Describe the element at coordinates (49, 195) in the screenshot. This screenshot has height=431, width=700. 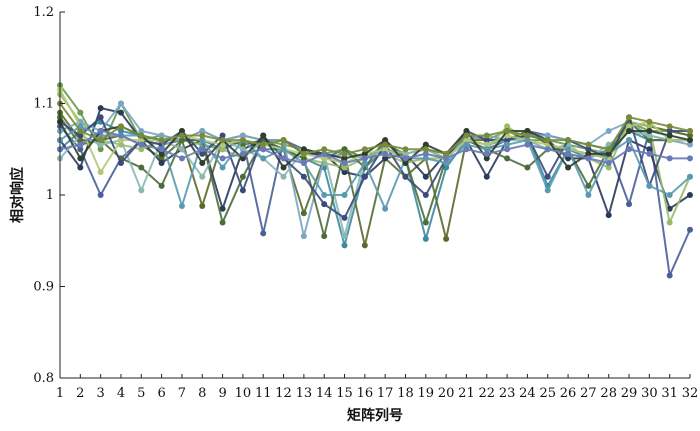
I see `y-ticks: 0.8 0.9 1 1.1 1.2` at that location.